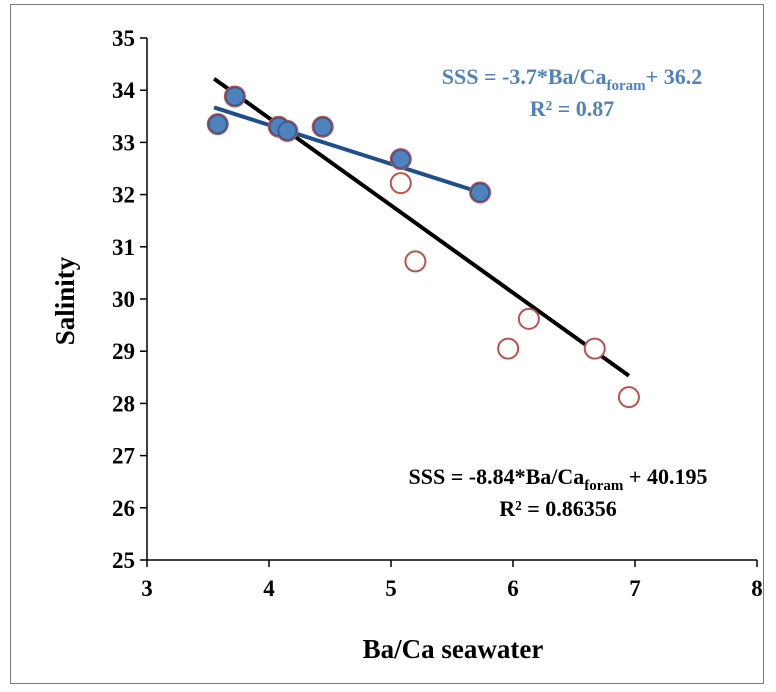  I want to click on x-tick-label: 7, so click(635, 588).